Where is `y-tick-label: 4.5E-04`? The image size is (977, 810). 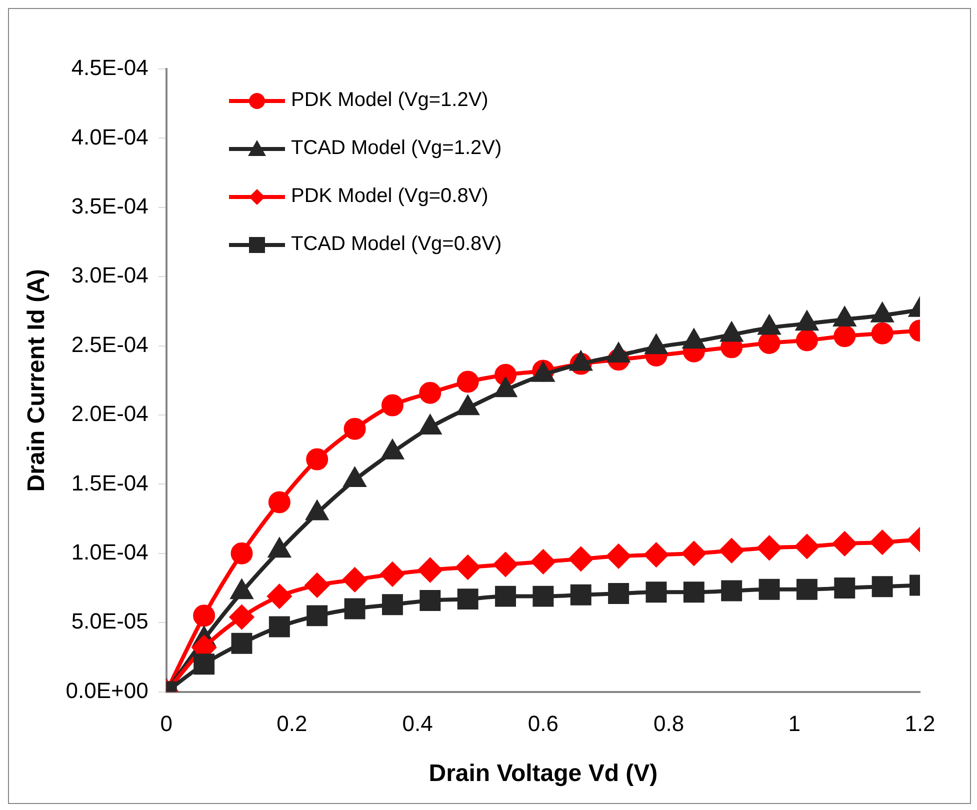
y-tick-label: 4.5E-04 is located at coordinates (109, 67).